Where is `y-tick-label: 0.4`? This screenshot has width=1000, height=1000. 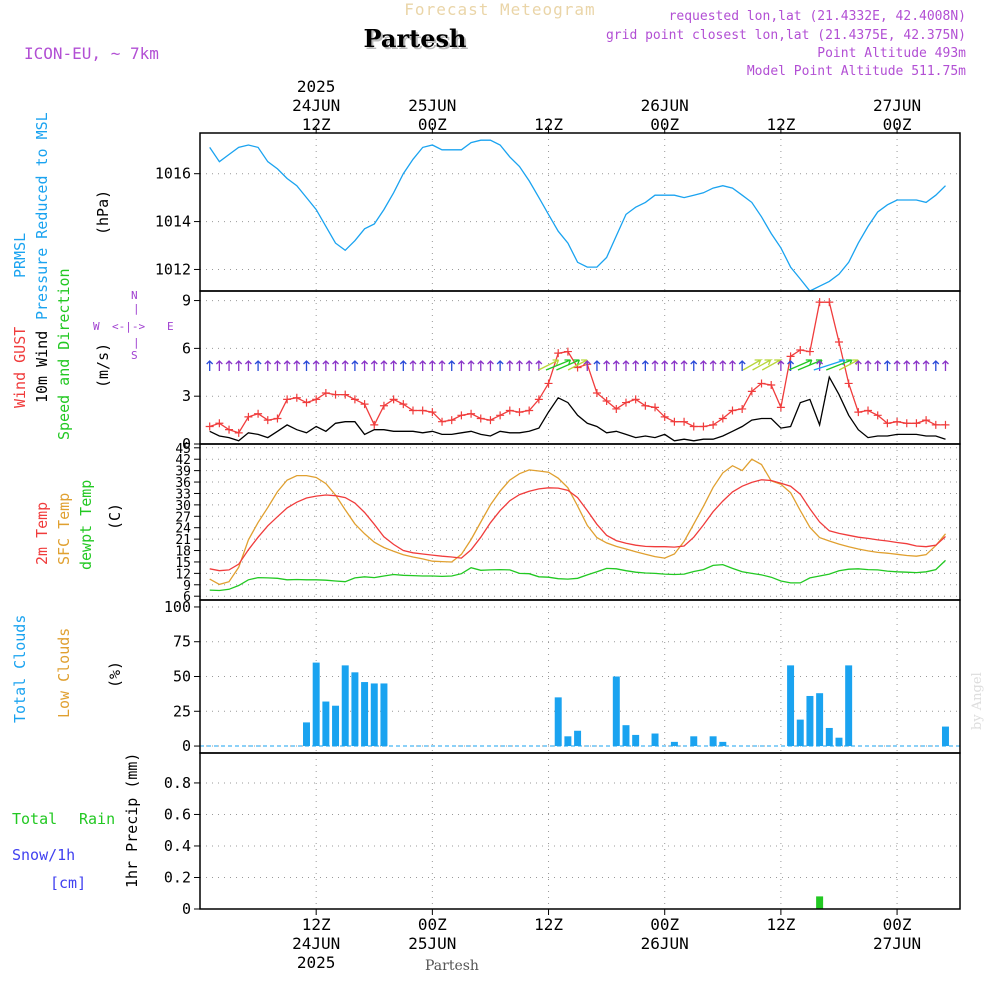
y-tick-label: 0.4 is located at coordinates (177, 846).